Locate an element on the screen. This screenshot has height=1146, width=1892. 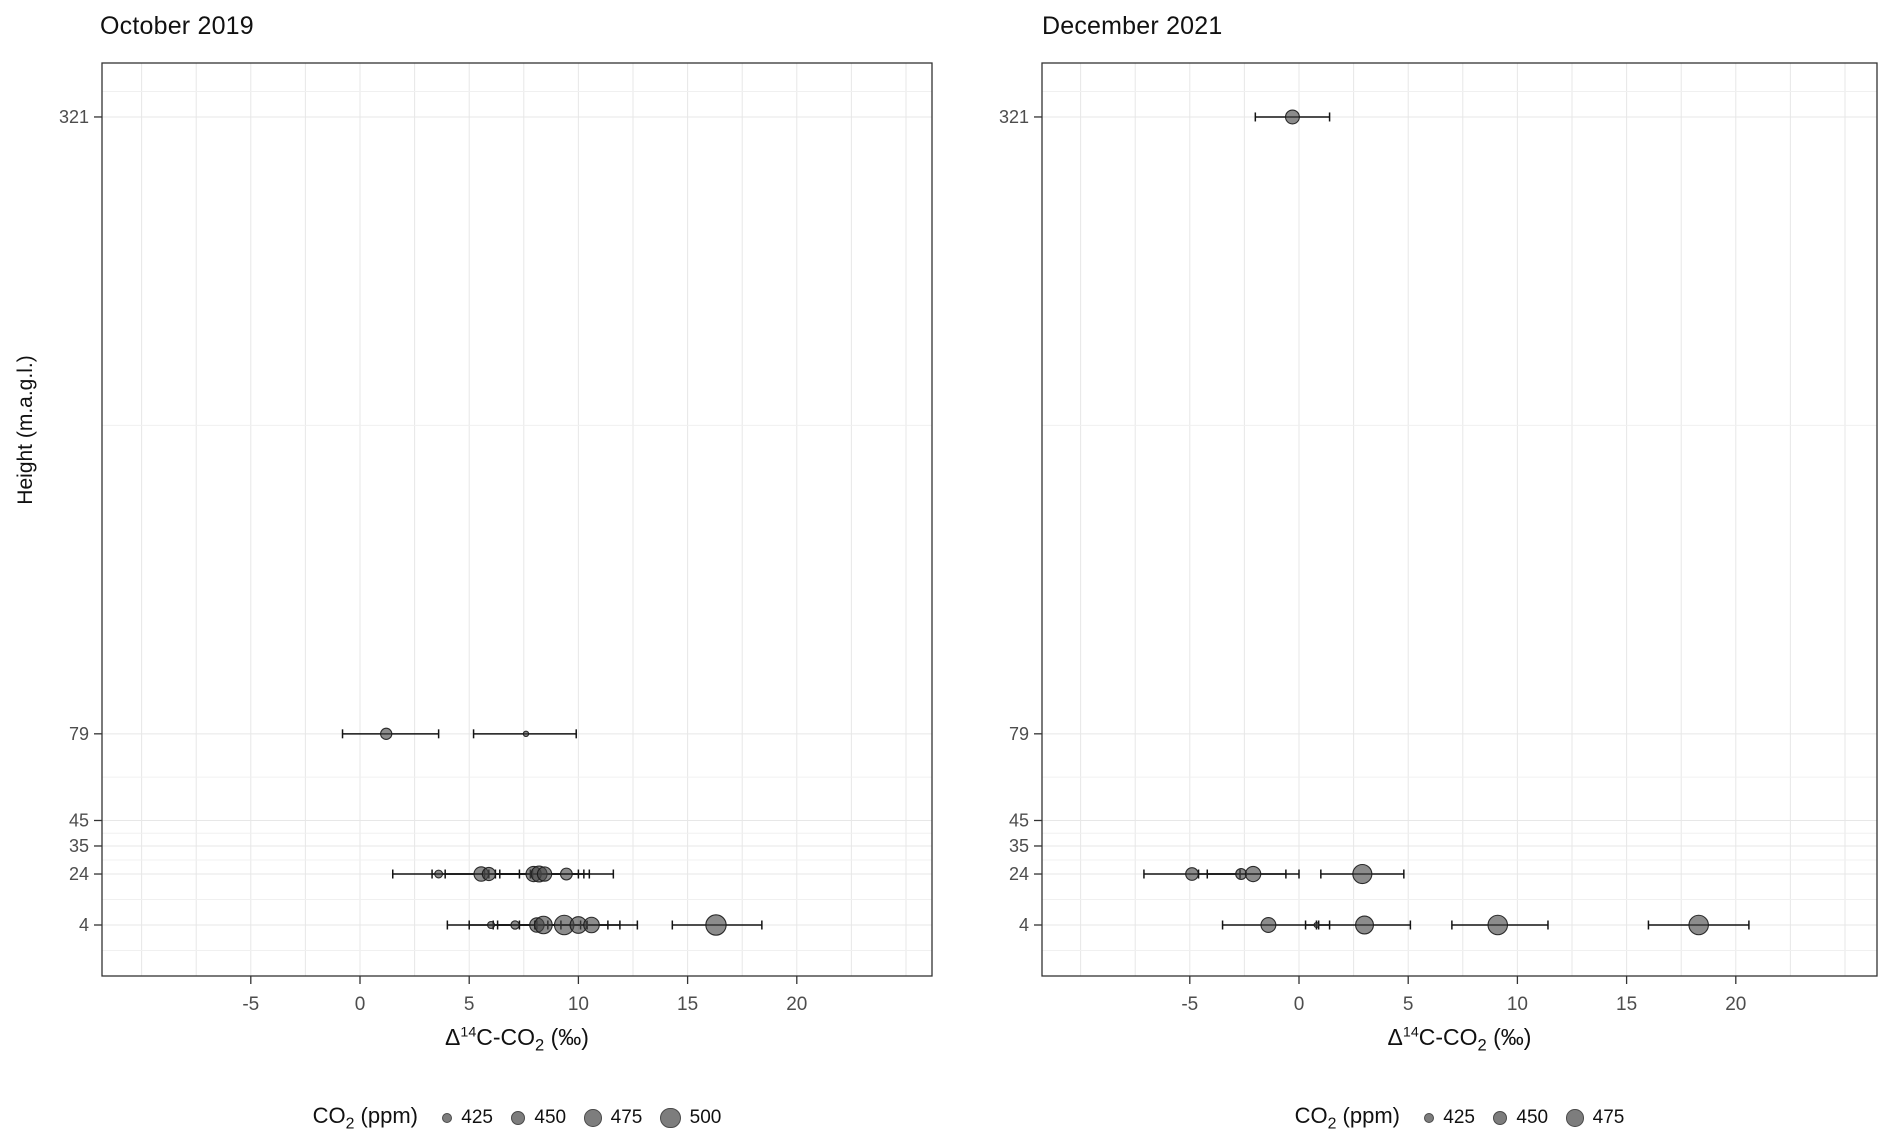
panel-title-december-2021: December 2021 is located at coordinates (1132, 26).